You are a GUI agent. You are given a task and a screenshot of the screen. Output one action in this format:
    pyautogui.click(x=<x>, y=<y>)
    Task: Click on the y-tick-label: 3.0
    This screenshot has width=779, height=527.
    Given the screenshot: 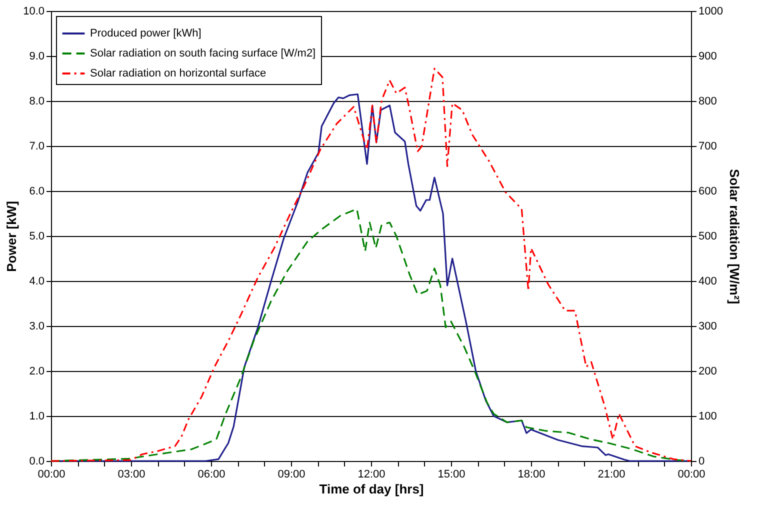 What is the action you would take?
    pyautogui.click(x=36, y=326)
    